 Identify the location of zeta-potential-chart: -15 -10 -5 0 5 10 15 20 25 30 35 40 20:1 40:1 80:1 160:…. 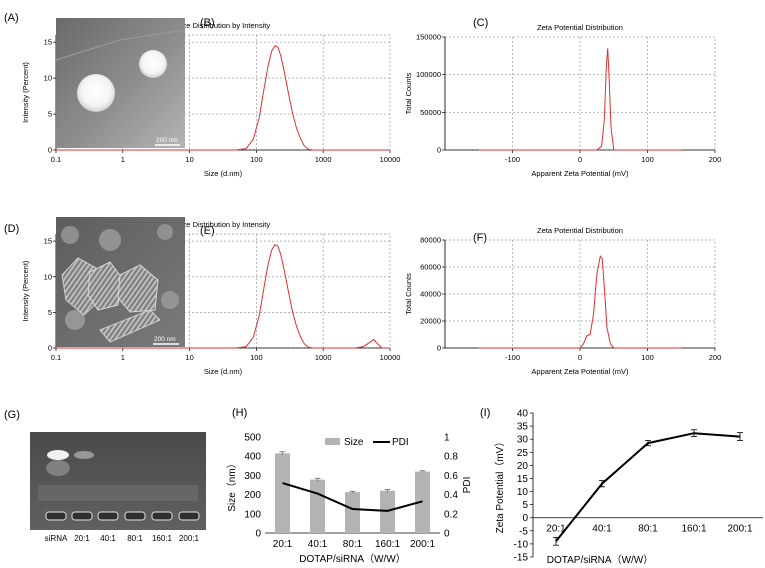
(628, 487).